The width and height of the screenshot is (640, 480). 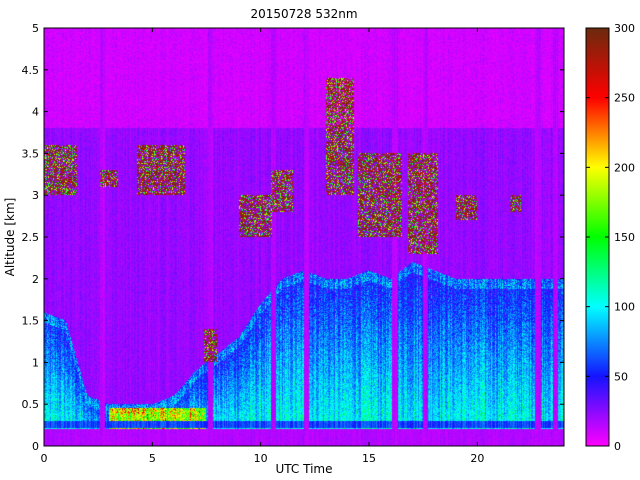 What do you see at coordinates (304, 469) in the screenshot?
I see `x-axis-title: UTC Time` at bounding box center [304, 469].